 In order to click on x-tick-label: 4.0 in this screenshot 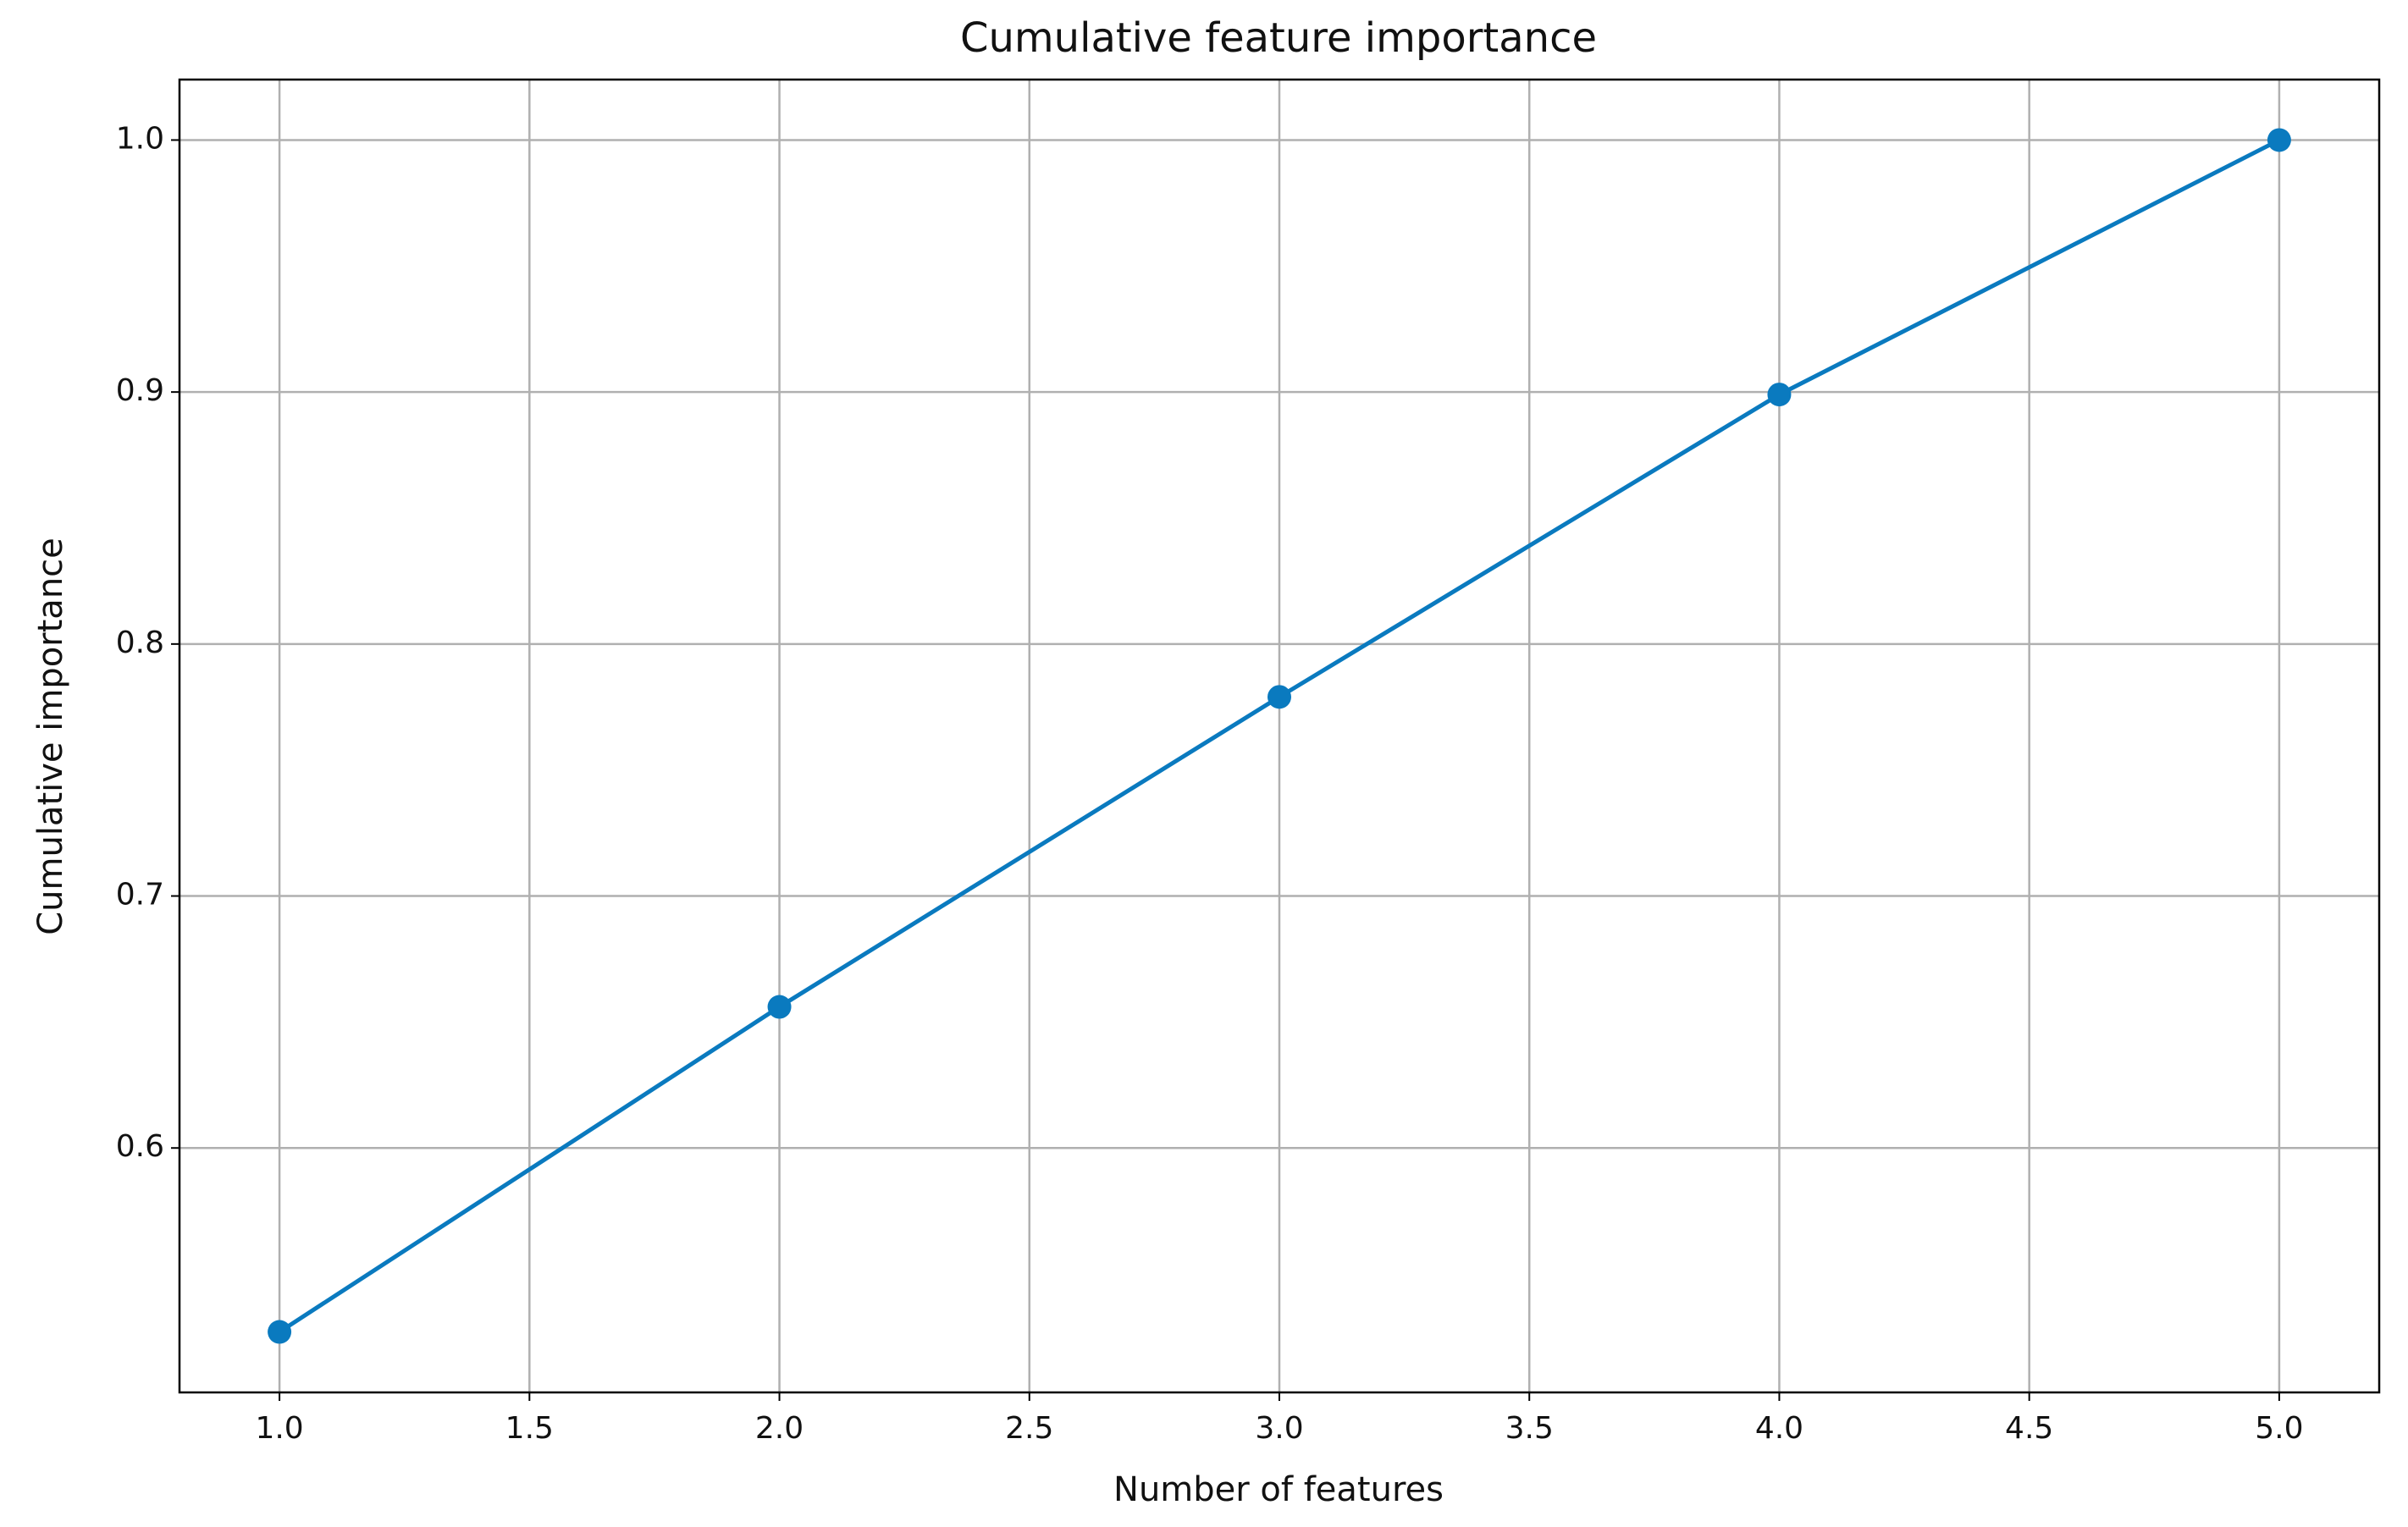, I will do `click(1779, 1428)`.